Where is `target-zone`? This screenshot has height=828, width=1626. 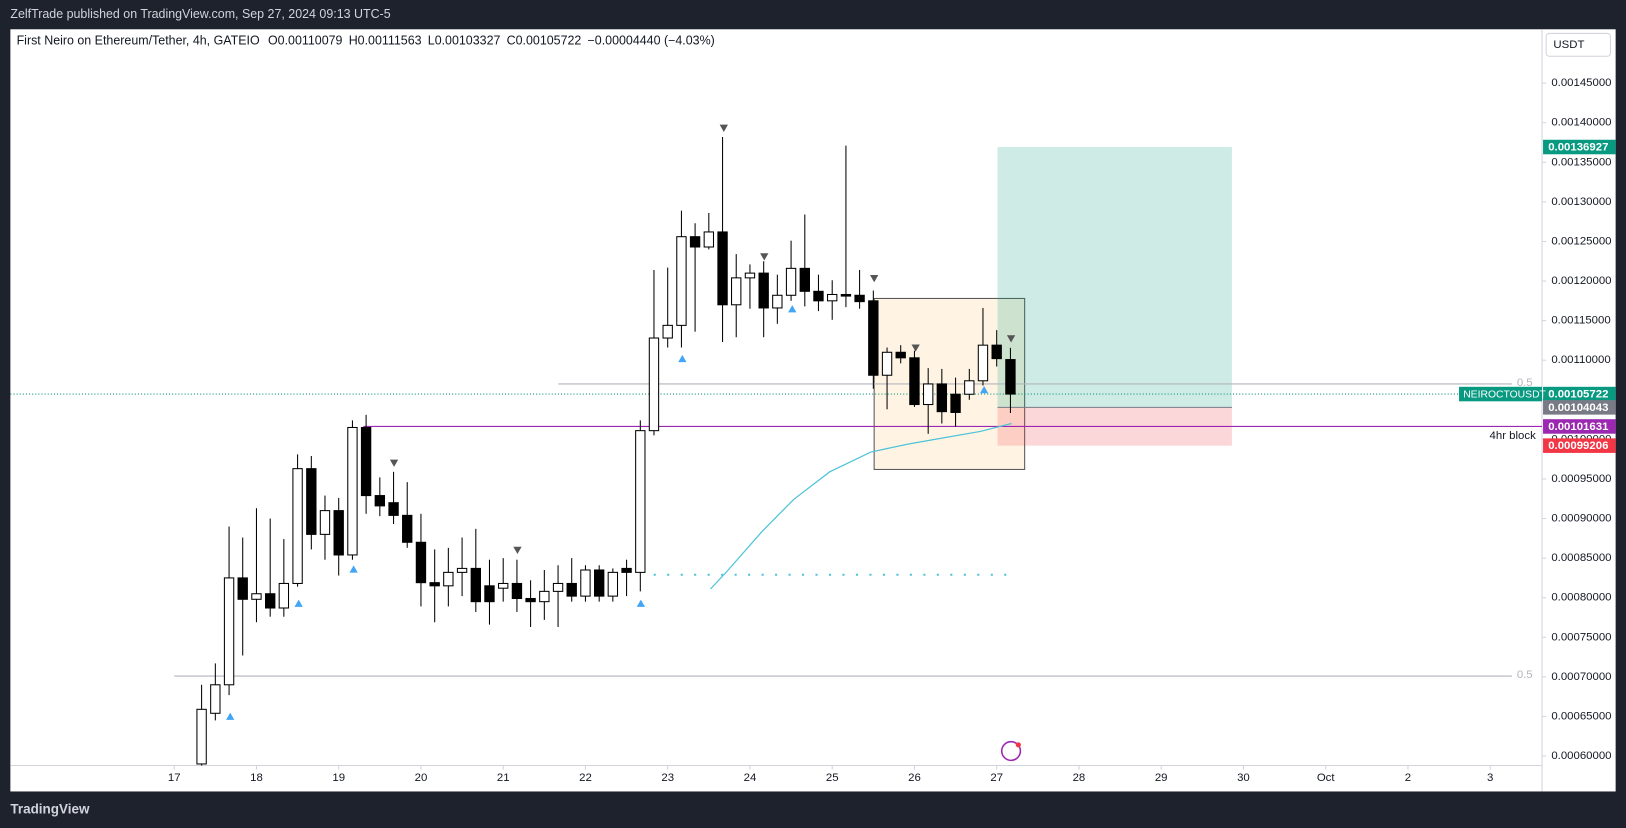 target-zone is located at coordinates (1114, 277).